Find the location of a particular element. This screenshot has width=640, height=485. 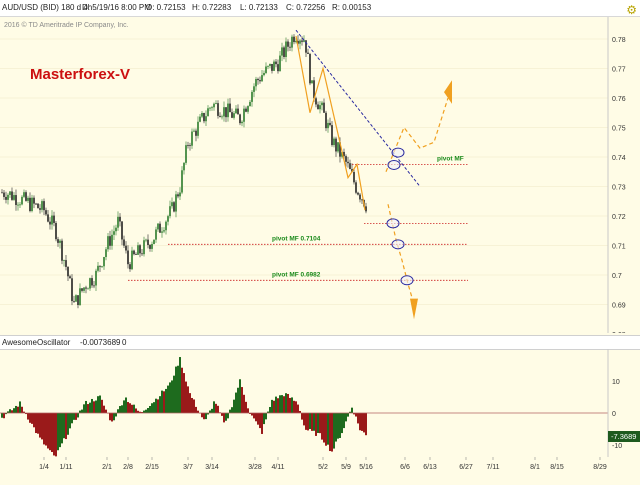

symbol-label: AUD/USD (BID) 180 d 4h is located at coordinates (47, 7).